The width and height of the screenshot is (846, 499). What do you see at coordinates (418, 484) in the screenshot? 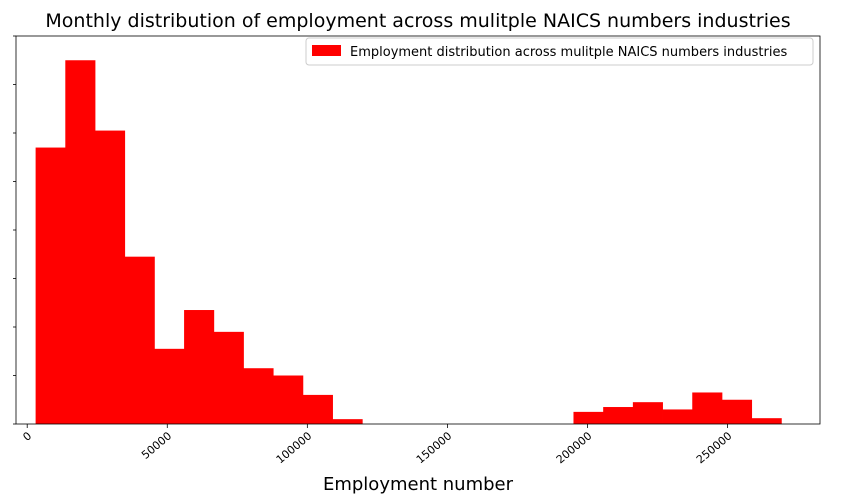
I see `x-axis-label: Employment number` at bounding box center [418, 484].